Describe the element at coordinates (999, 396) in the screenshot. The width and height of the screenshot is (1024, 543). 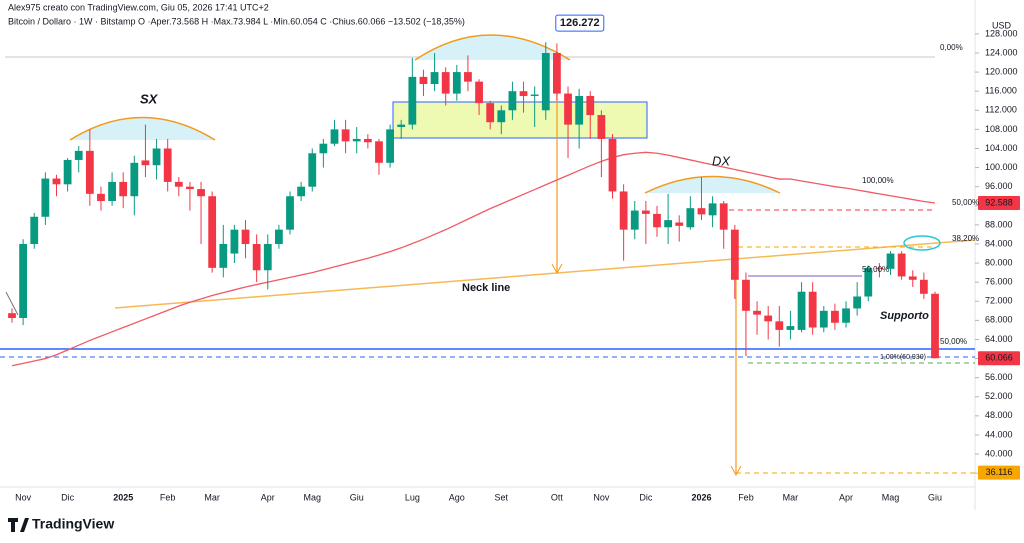
I see `y-tick-label: 52.000` at that location.